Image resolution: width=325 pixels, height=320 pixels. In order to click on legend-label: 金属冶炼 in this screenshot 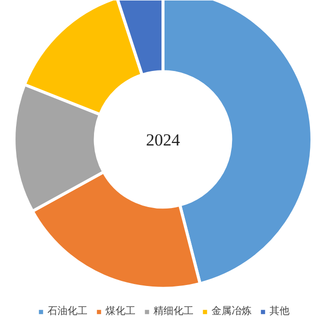, I will do `click(232, 311)`.